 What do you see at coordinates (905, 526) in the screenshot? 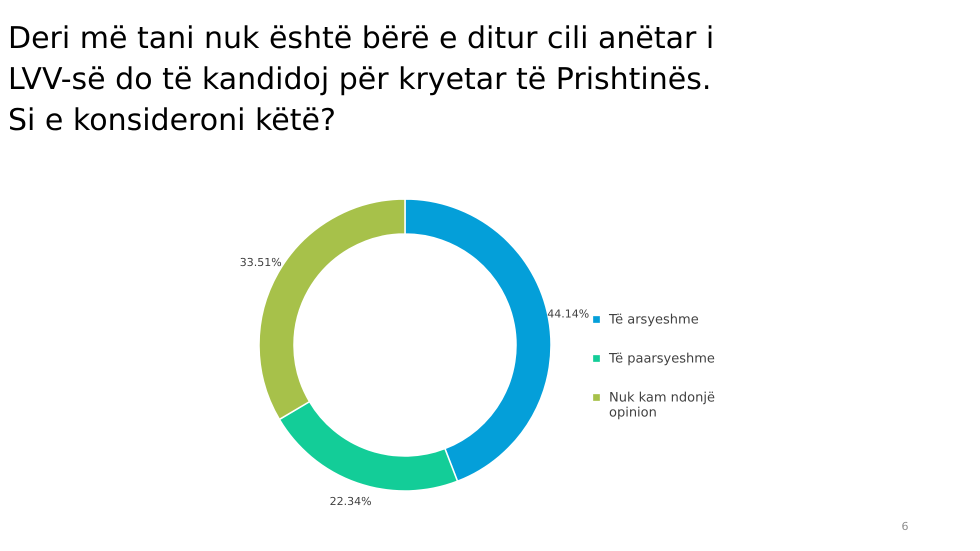
I see `text: 6` at bounding box center [905, 526].